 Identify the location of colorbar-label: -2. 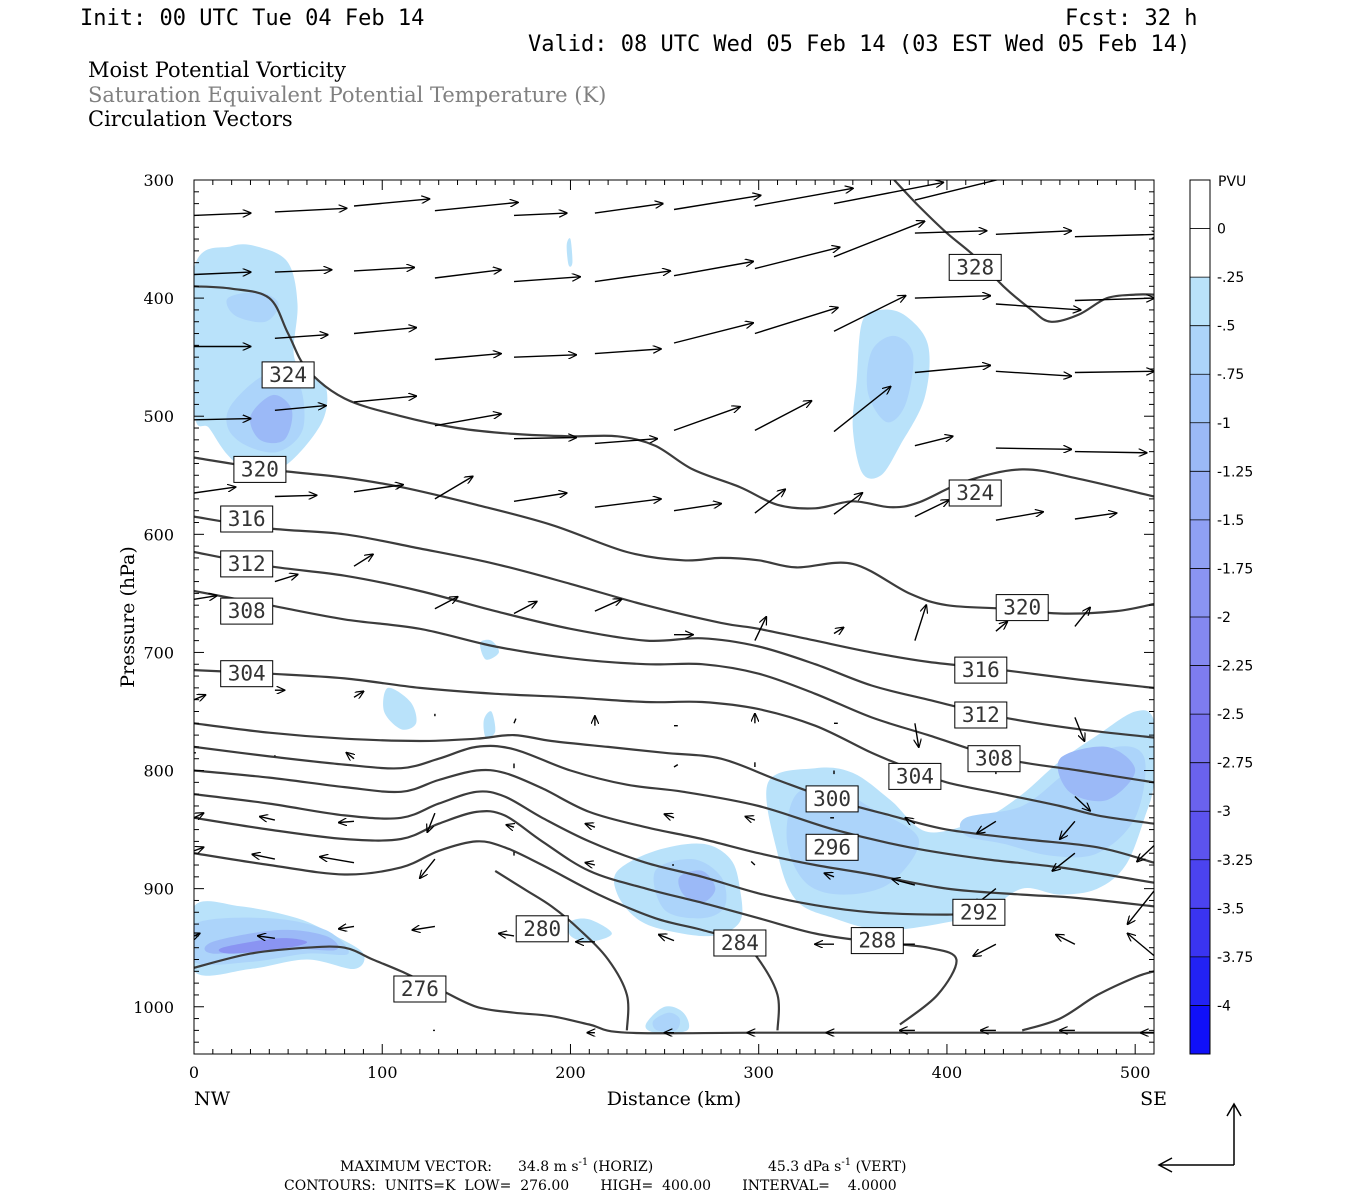
(1224, 618).